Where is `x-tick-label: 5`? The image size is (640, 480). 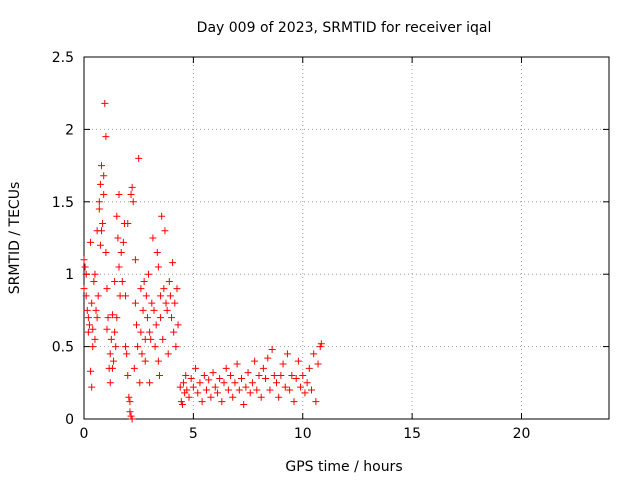 x-tick-label: 5 is located at coordinates (193, 434).